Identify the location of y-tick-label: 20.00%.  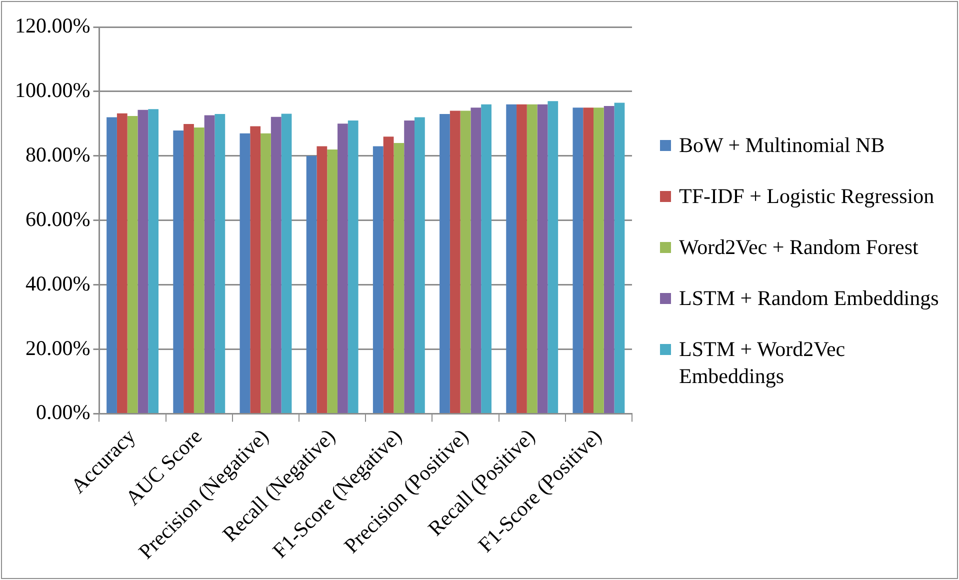
(57, 348).